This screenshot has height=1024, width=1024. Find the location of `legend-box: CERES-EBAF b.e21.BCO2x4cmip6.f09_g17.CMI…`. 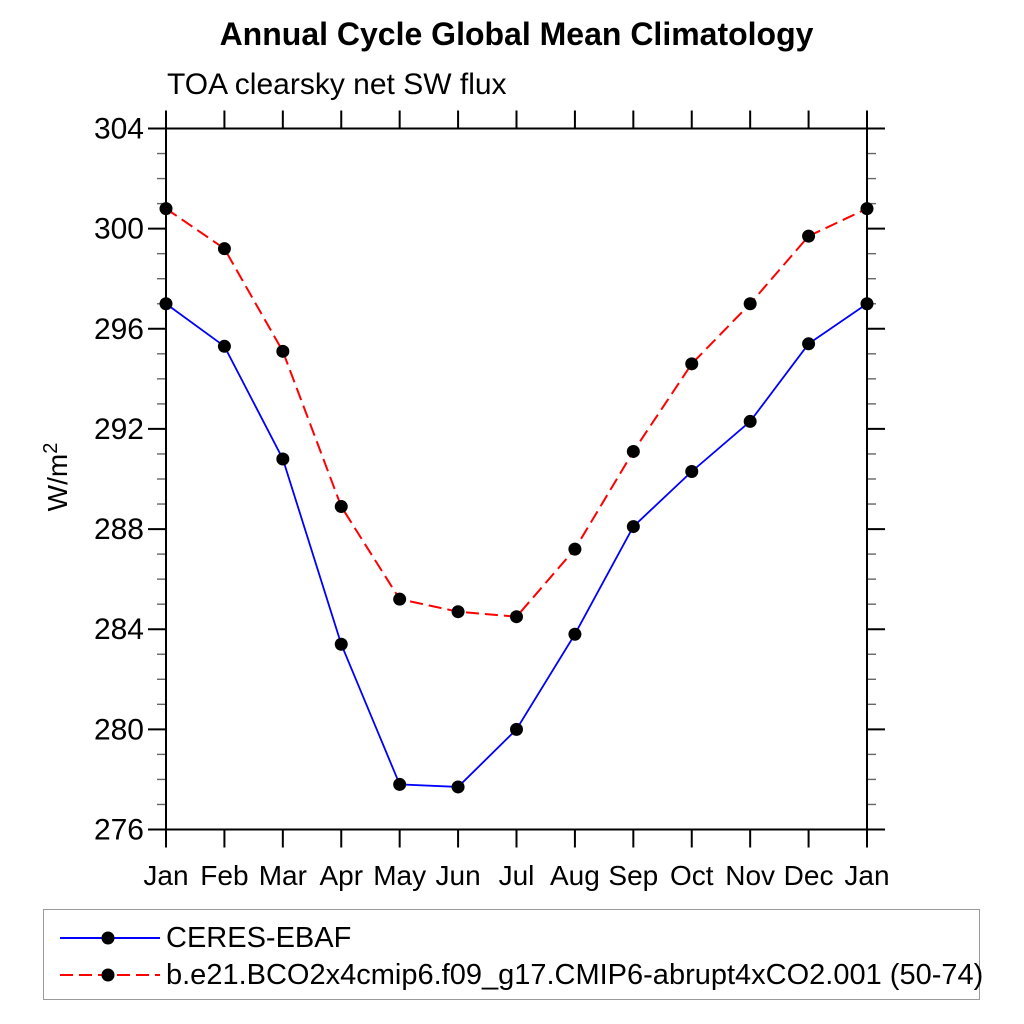

legend-box: CERES-EBAF b.e21.BCO2x4cmip6.f09_g17.CMI… is located at coordinates (513, 954).